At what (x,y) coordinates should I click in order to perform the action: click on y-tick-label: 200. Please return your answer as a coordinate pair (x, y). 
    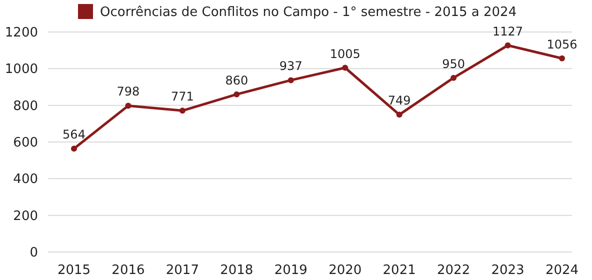
    Looking at the image, I should click on (25, 216).